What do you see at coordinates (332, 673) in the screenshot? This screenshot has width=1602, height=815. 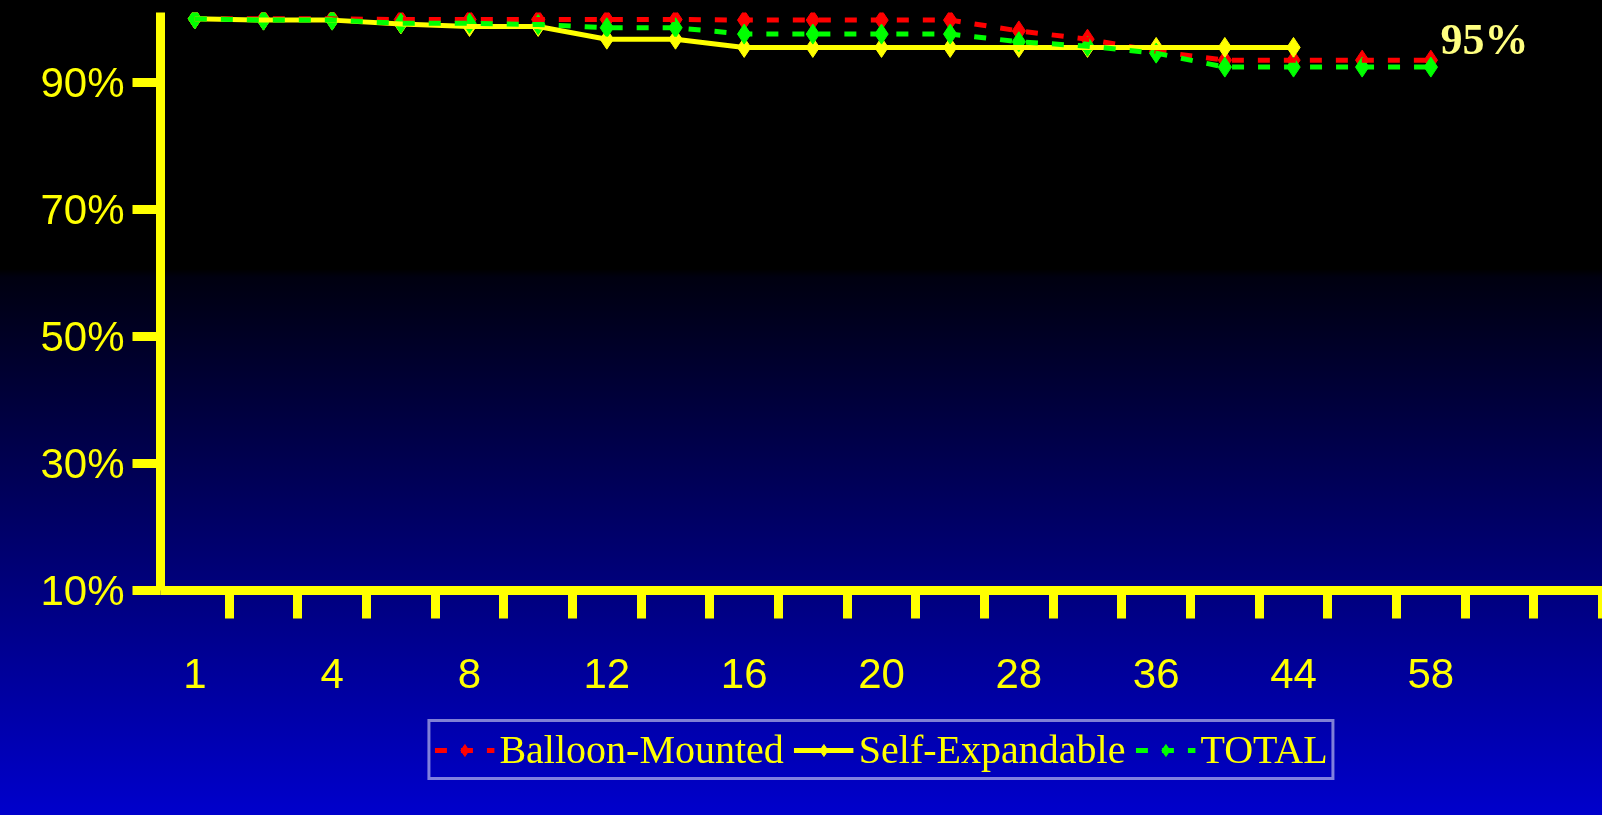 I see `x-tick-label: 4` at bounding box center [332, 673].